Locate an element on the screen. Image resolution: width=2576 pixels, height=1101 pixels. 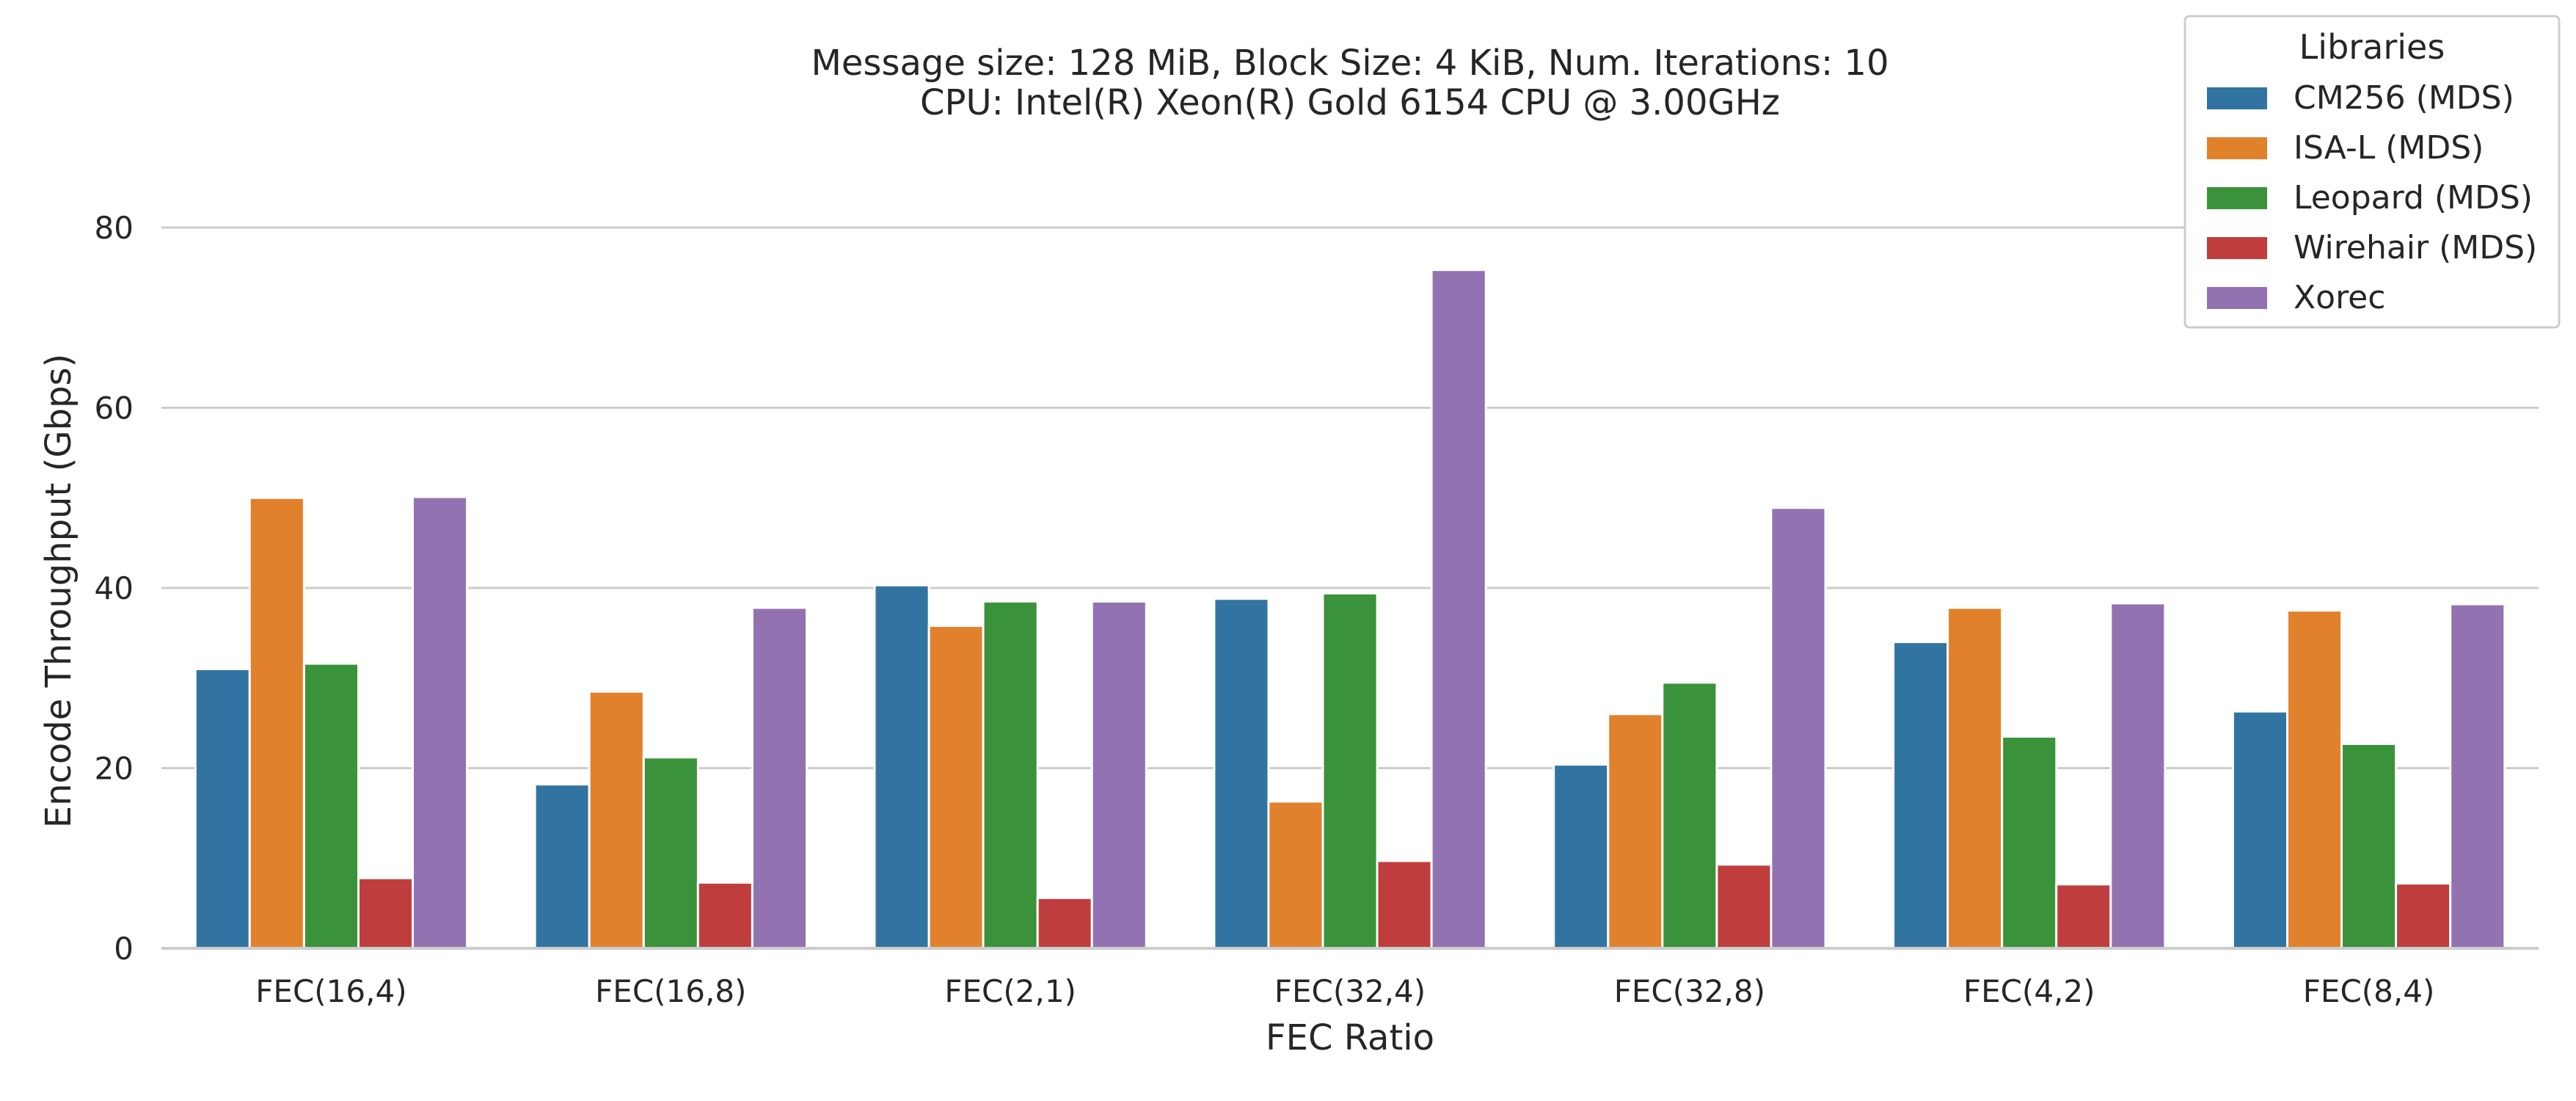
x-tick-label: FEC(16,8) is located at coordinates (671, 991).